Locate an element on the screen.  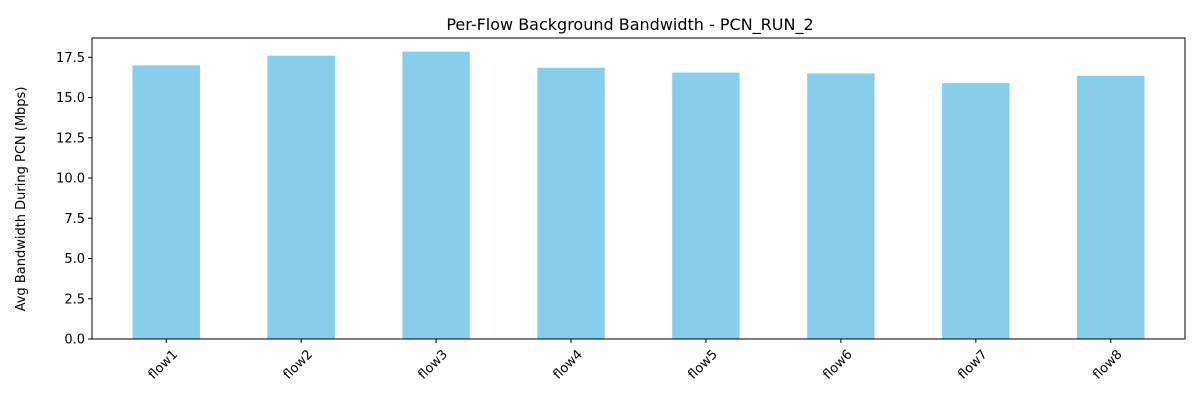
y-tick-label: 17.5 is located at coordinates (70, 58).